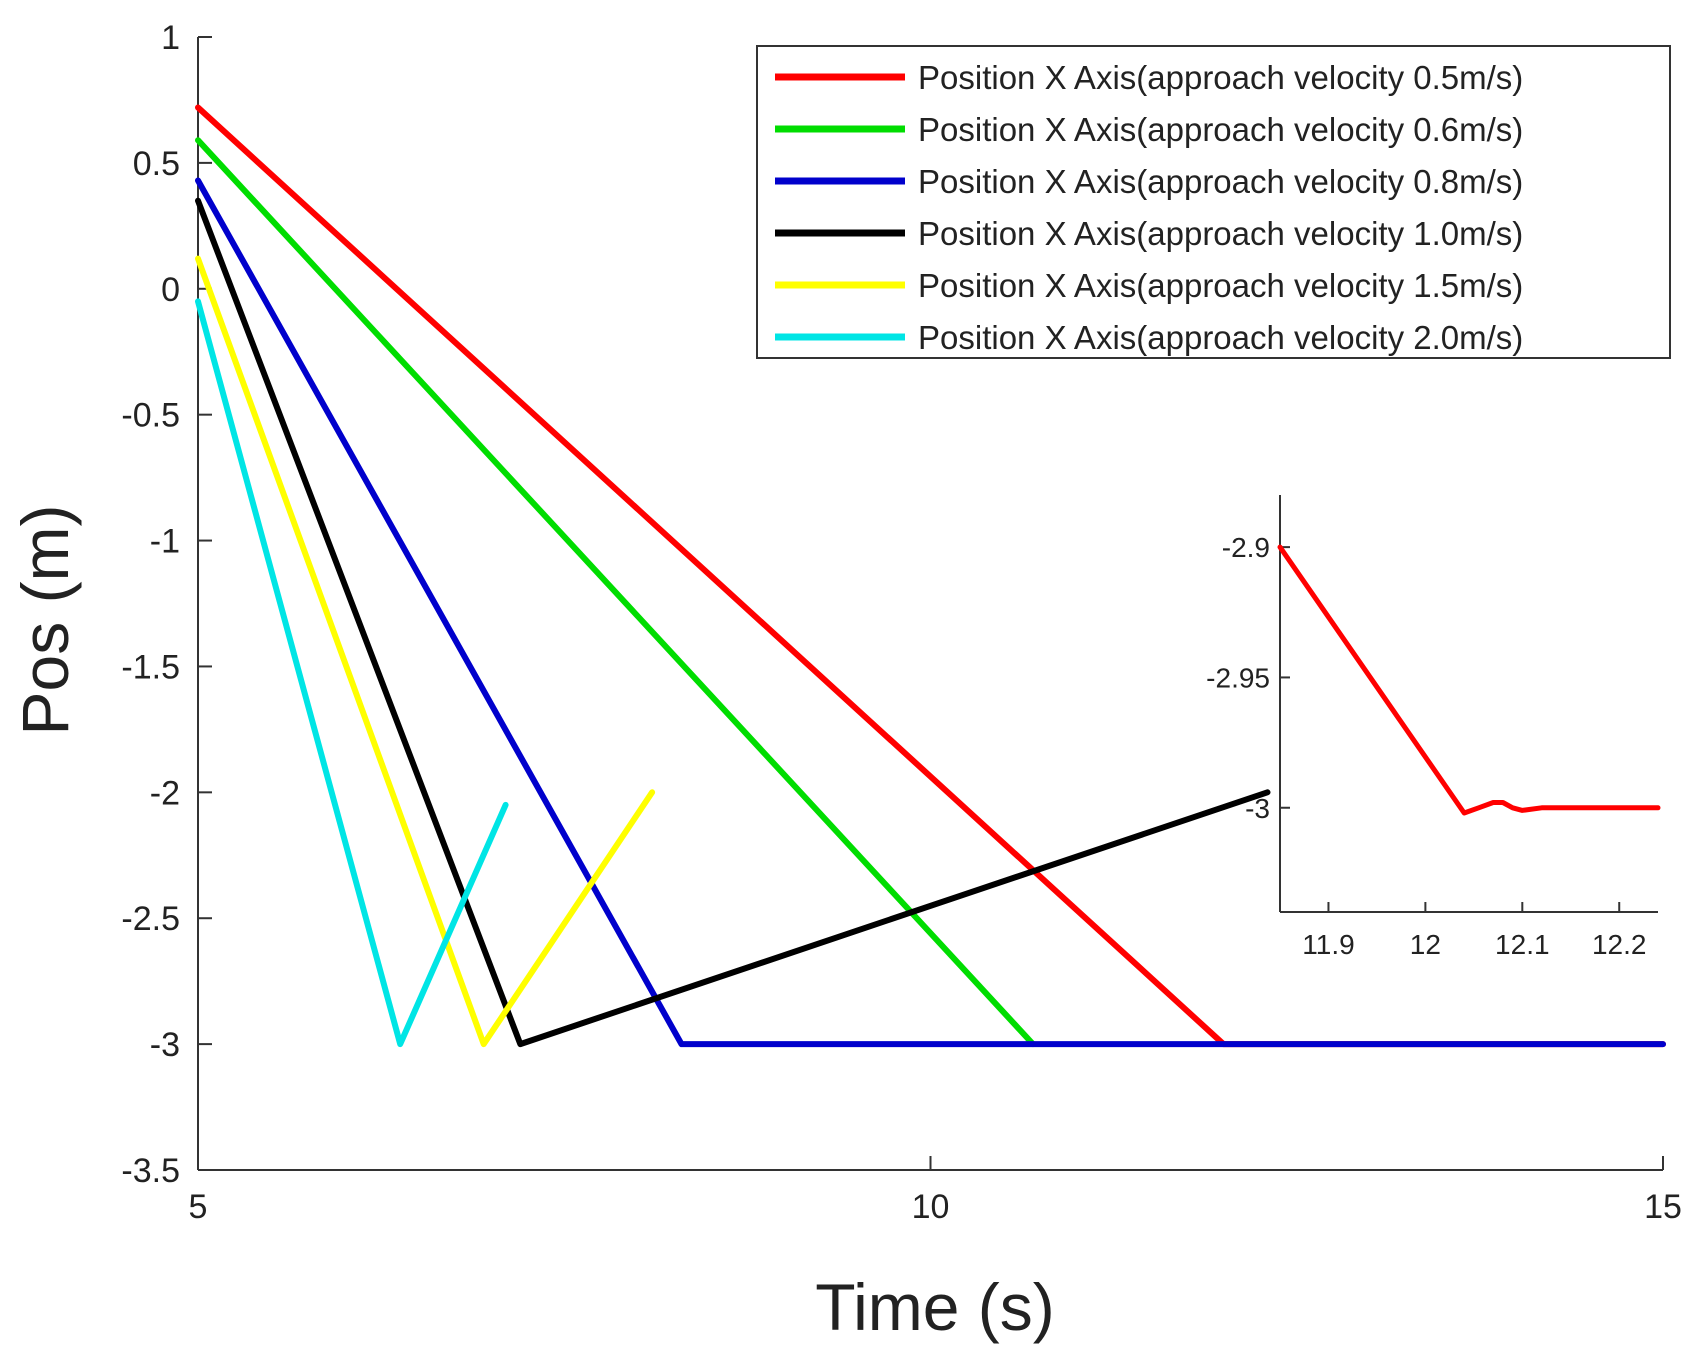  What do you see at coordinates (1522, 944) in the screenshot?
I see `inset-x-tick-label: 12.1` at bounding box center [1522, 944].